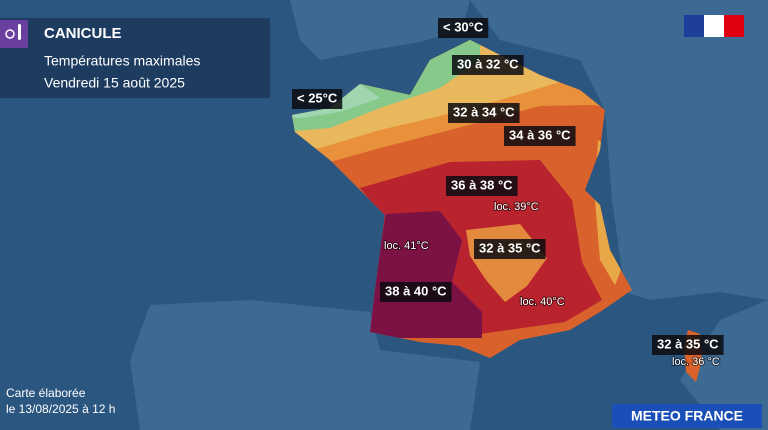  Describe the element at coordinates (305, 365) in the screenshot. I see `spain` at that location.